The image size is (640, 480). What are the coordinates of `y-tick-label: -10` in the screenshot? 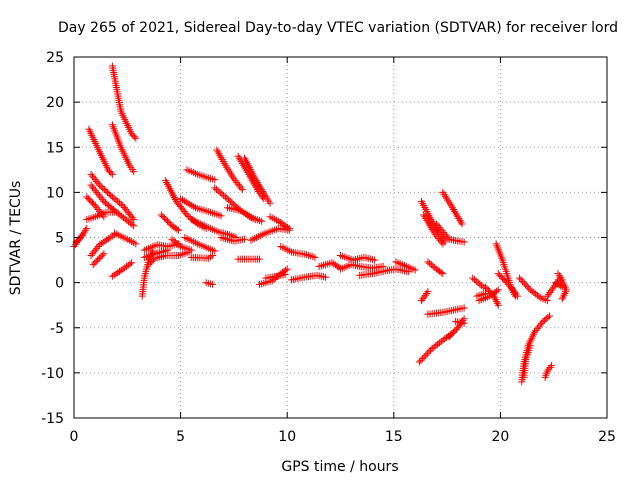 It's located at (52, 374).